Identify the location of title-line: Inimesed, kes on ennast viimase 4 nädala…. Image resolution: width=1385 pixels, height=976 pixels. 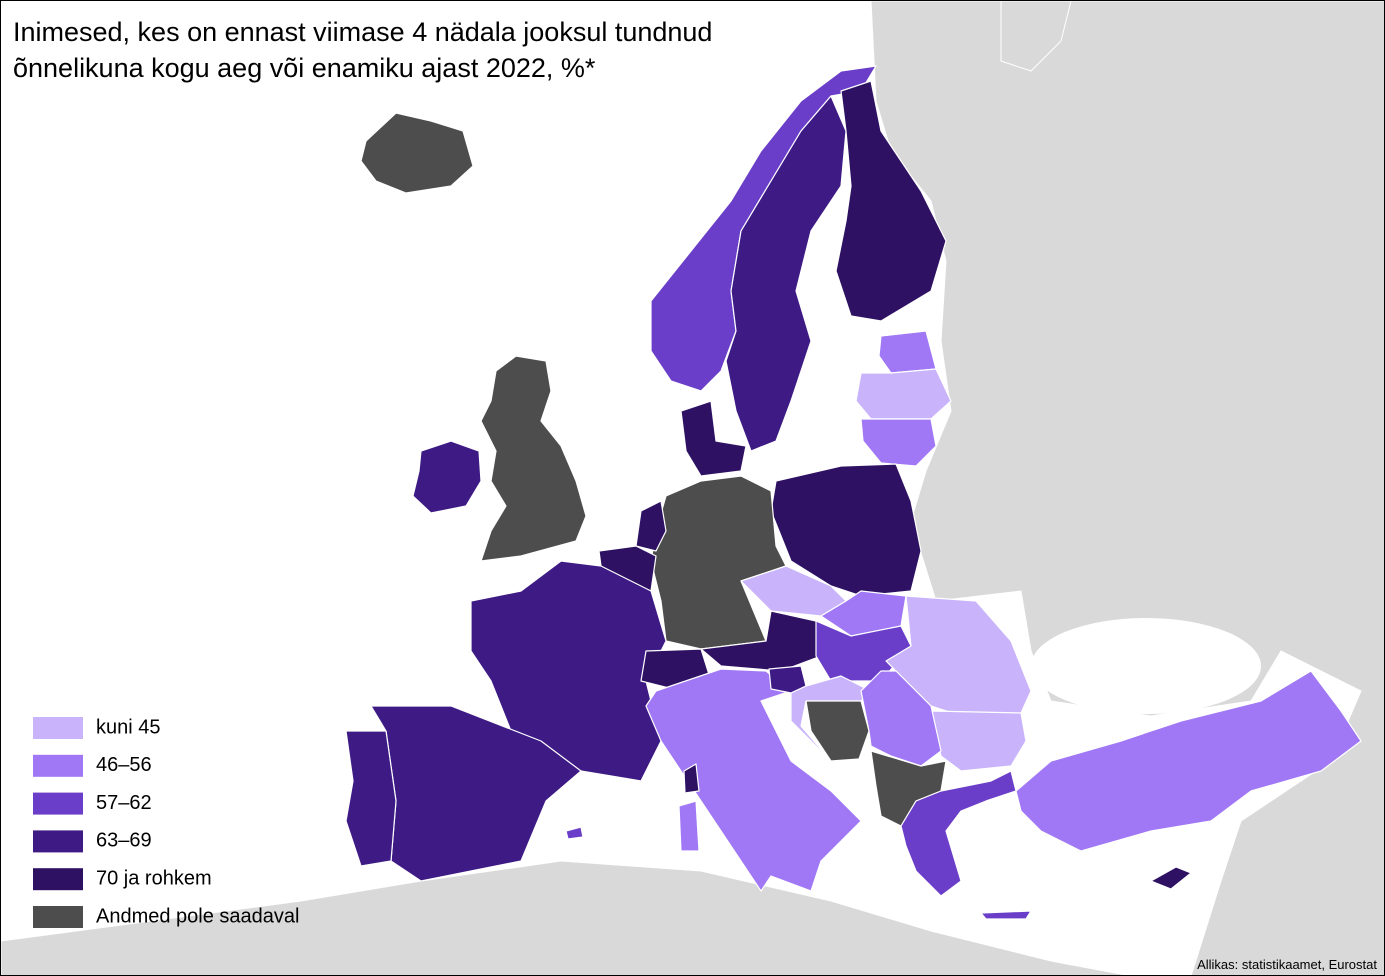
(362, 32).